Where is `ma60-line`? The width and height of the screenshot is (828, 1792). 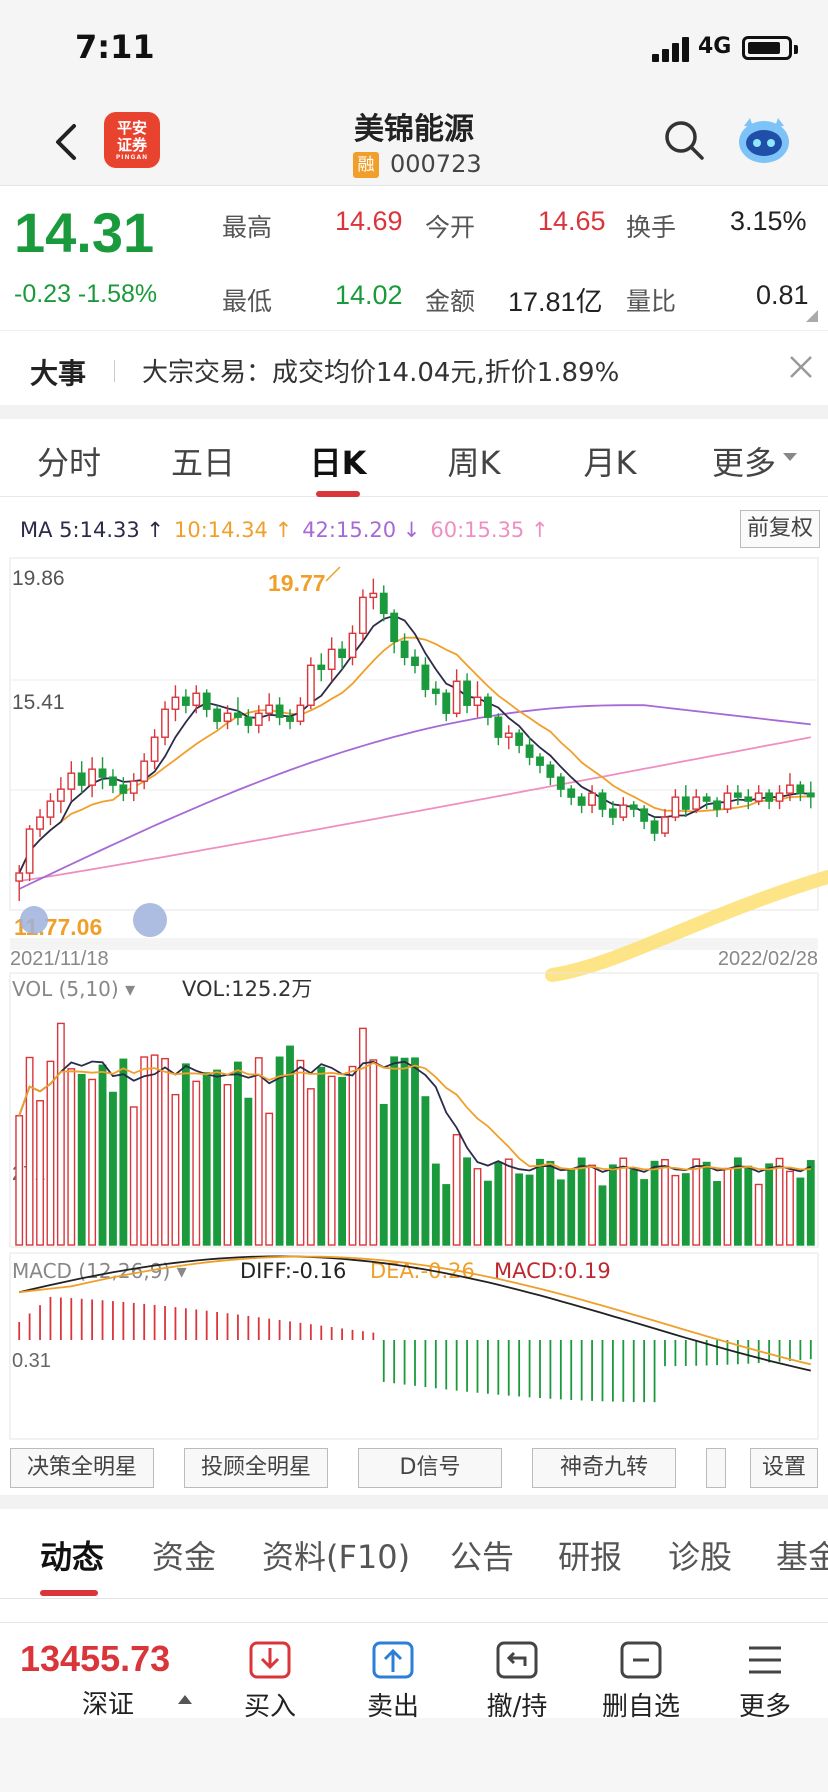
ma60-line is located at coordinates (415, 809).